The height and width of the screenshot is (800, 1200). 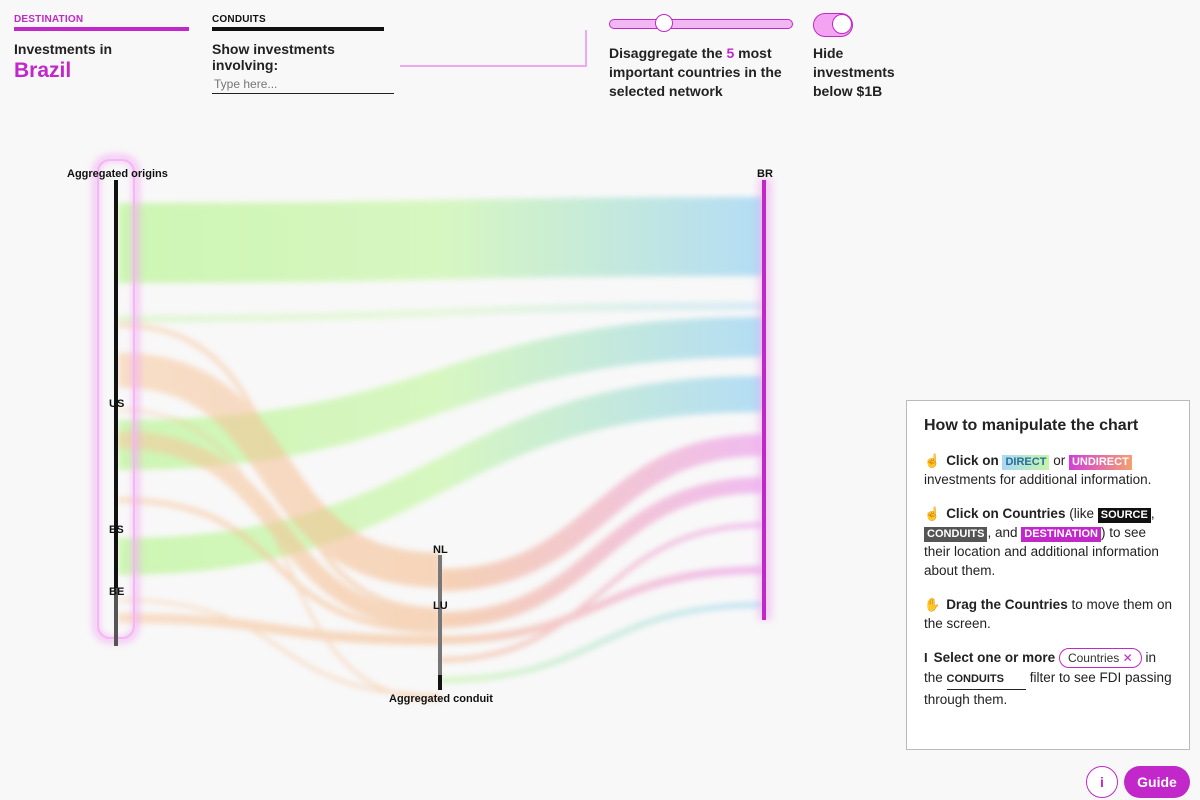 I want to click on flow-direct-aggregated-br, so click(x=440, y=240).